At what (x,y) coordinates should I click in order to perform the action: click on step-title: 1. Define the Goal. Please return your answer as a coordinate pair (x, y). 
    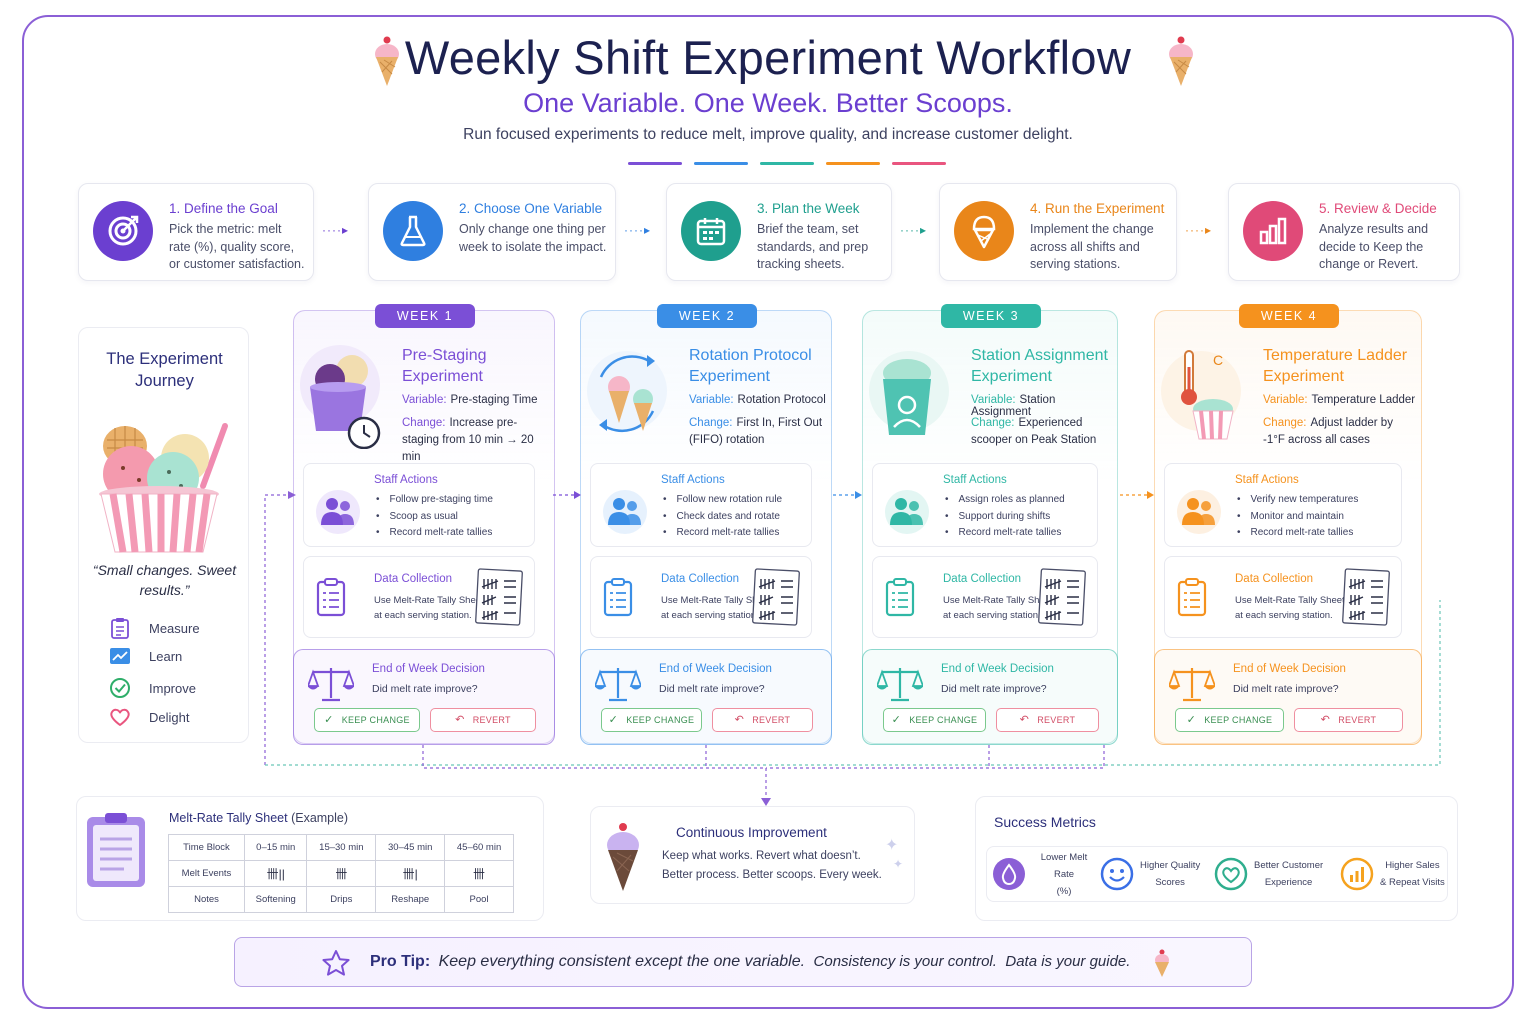
    Looking at the image, I should click on (223, 208).